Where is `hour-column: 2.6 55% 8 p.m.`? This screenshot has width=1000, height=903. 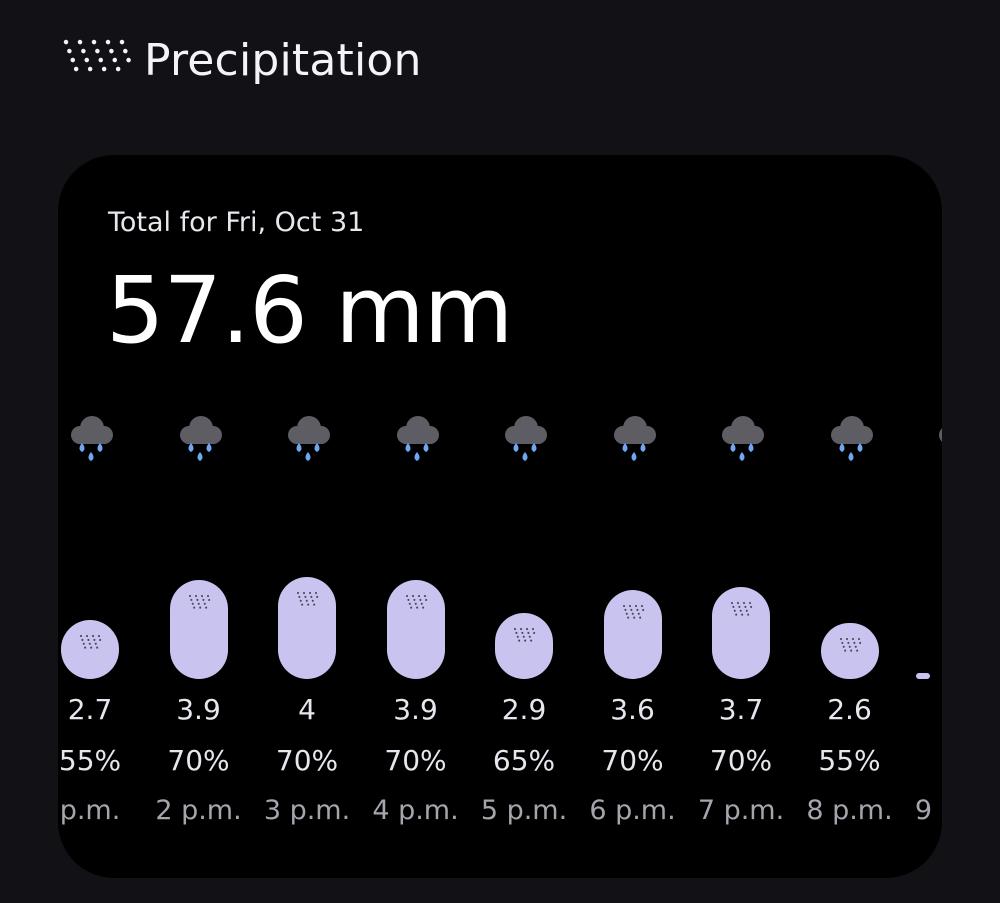
hour-column: 2.6 55% 8 p.m. is located at coordinates (850, 516).